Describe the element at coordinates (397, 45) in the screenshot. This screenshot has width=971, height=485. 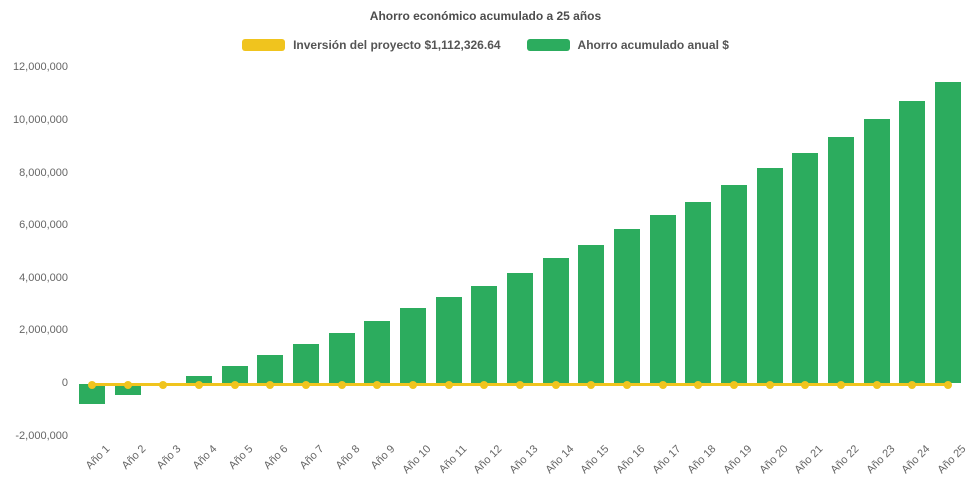
I see `legend-label-inversion: Inversión del proyecto $1,112,326.64` at that location.